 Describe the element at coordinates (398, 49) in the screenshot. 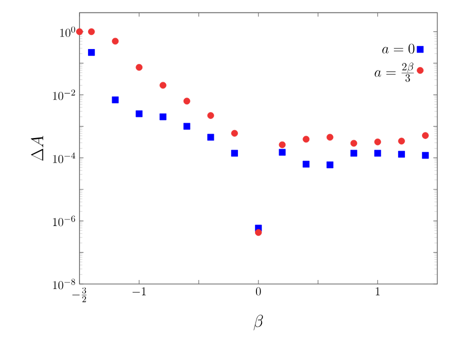

I see `legend-label: $a=0$` at that location.